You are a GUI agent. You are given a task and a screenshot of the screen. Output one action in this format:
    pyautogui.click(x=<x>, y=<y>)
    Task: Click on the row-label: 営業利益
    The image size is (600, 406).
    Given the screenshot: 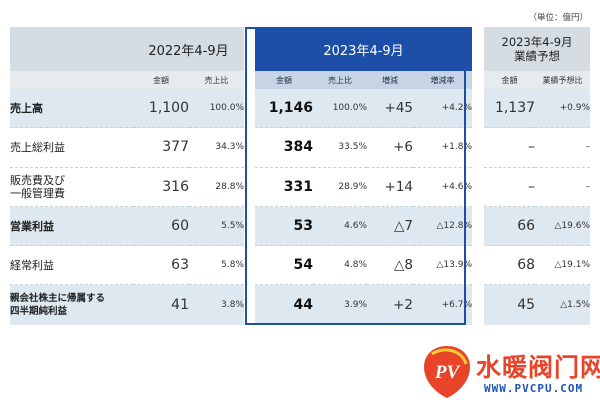 What is the action you would take?
    pyautogui.click(x=71, y=226)
    